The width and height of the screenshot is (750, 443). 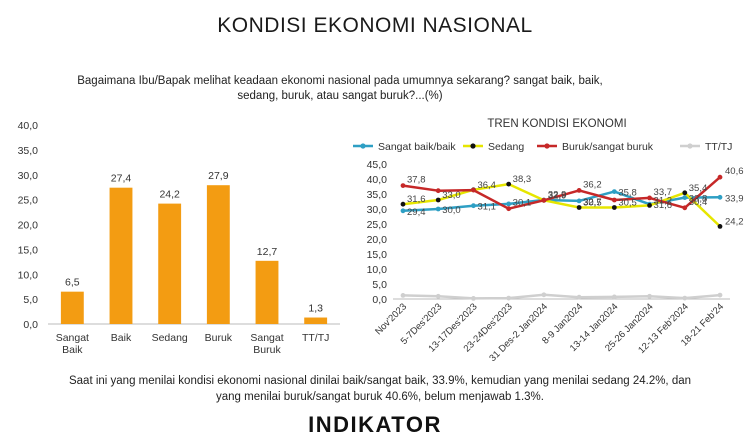 I want to click on data-label: 30,4, so click(x=698, y=202).